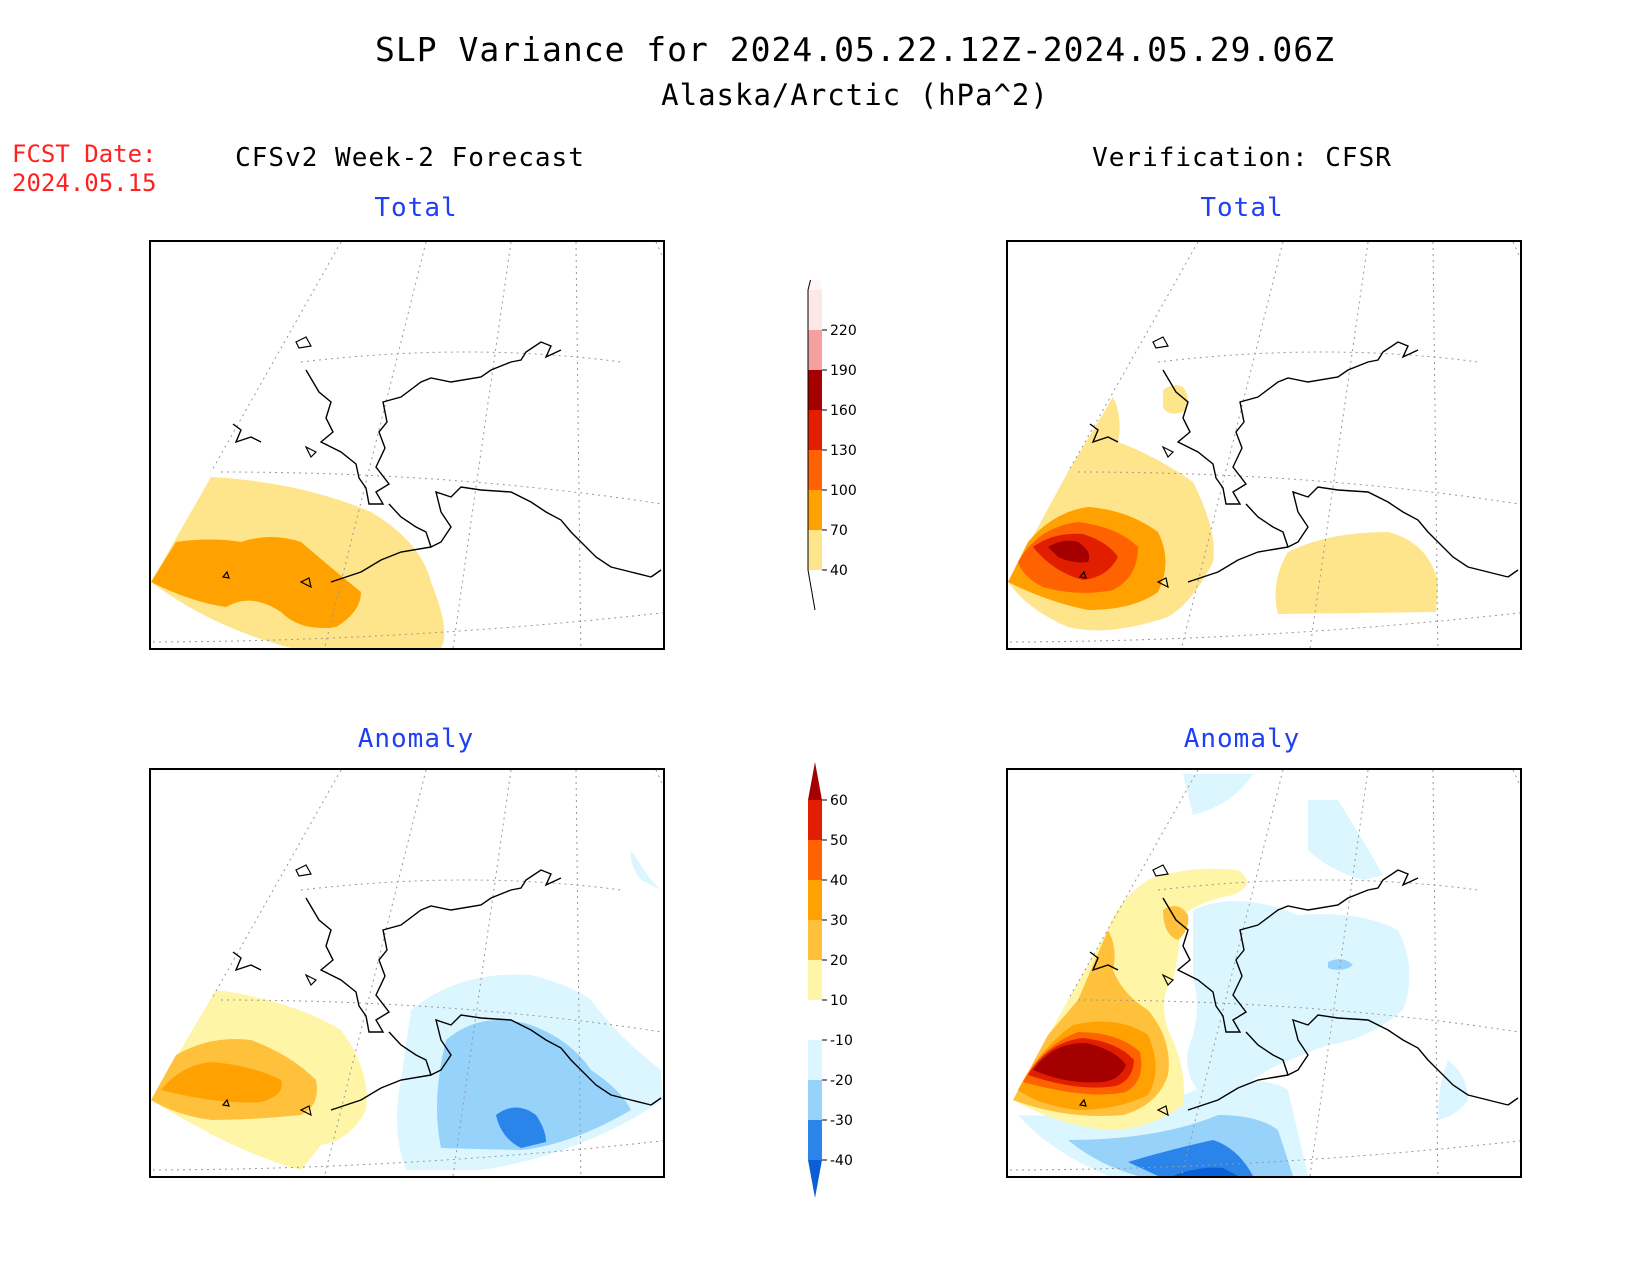 The height and width of the screenshot is (1275, 1650). I want to click on colorbar-total: 40 70 100 130 160 190 220, so click(830, 440).